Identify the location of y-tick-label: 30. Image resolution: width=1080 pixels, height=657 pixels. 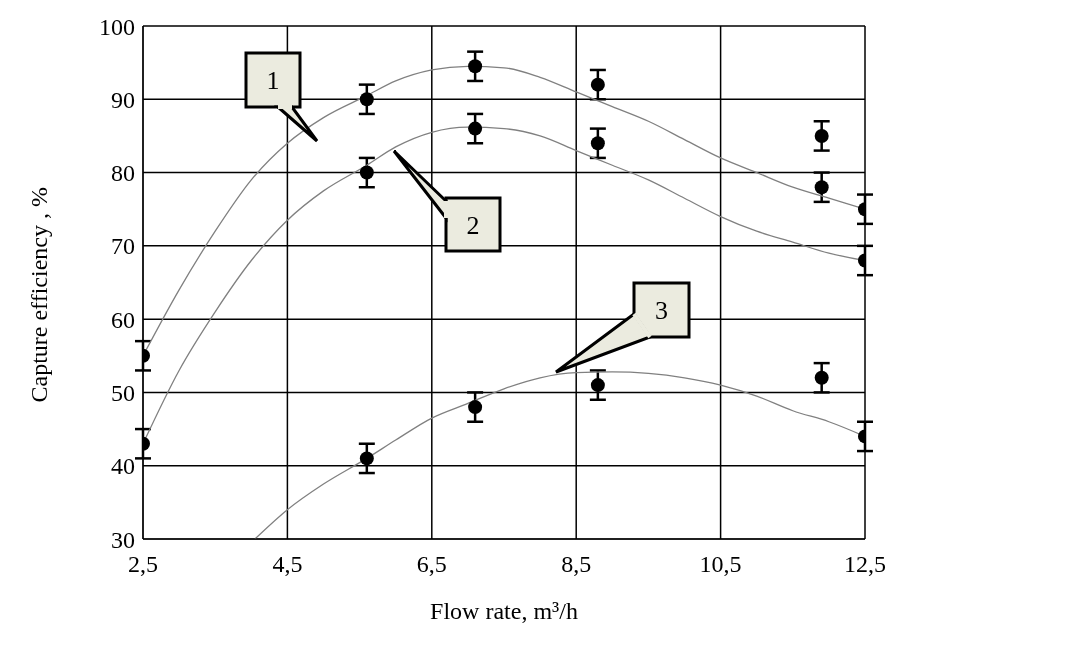
(123, 539).